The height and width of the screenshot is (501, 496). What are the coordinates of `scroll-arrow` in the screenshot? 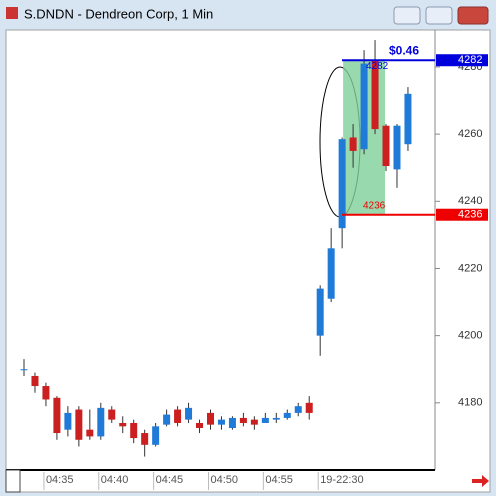 It's located at (480, 481).